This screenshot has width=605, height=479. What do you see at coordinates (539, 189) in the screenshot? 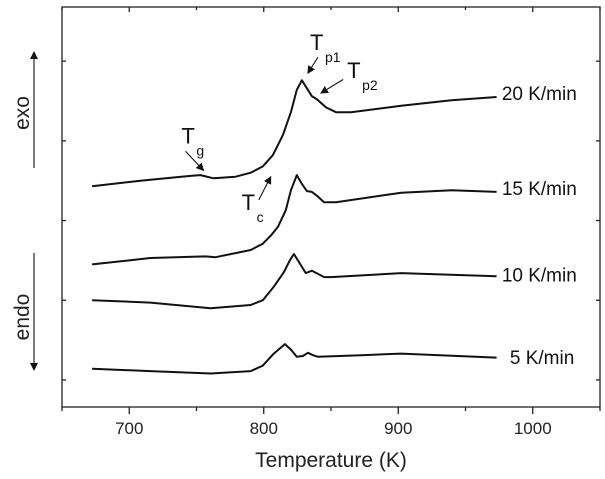
I see `series-label: 15 K/min` at bounding box center [539, 189].